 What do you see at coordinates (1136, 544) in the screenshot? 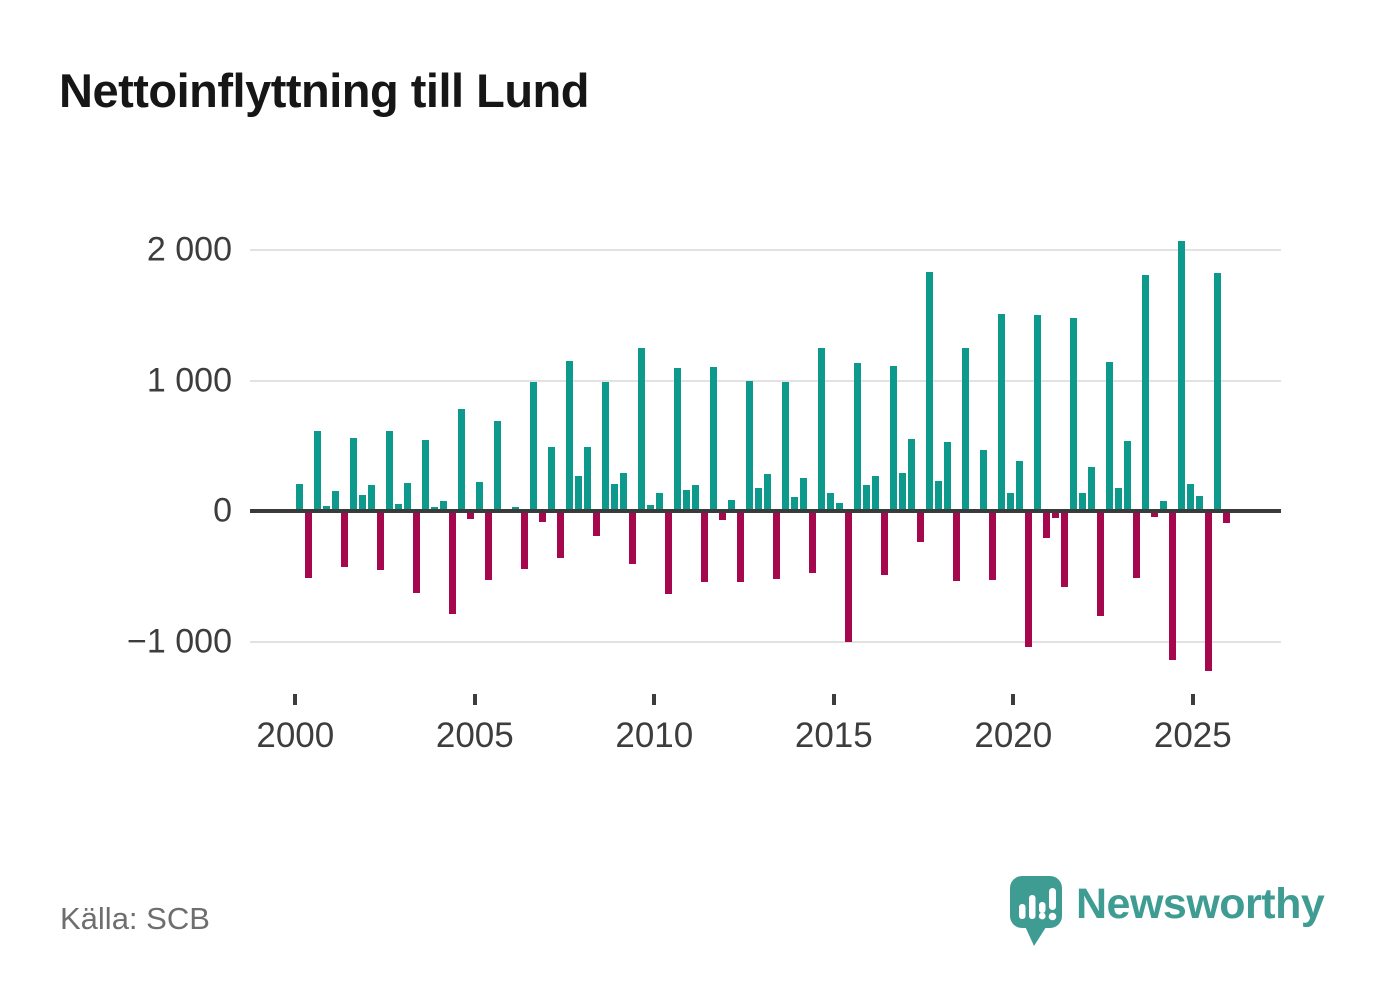
I see `bar-2023Q2` at bounding box center [1136, 544].